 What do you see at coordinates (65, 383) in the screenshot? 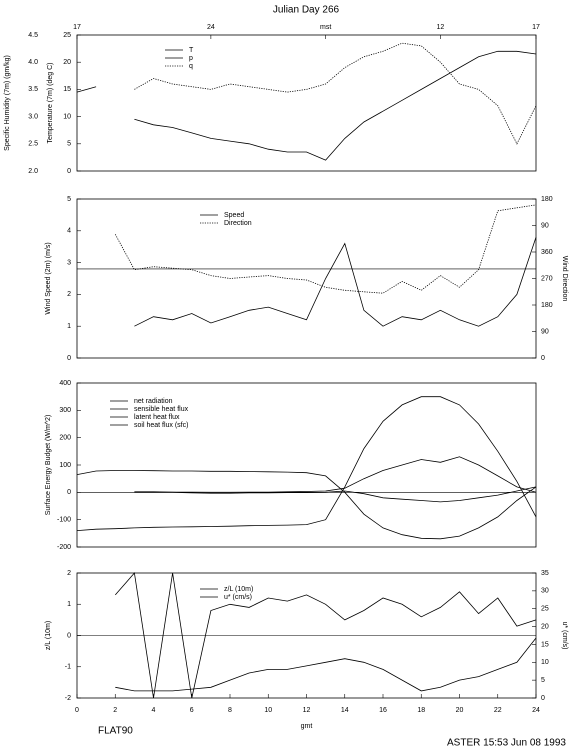
I see `y-tick-label: 400` at bounding box center [65, 383].